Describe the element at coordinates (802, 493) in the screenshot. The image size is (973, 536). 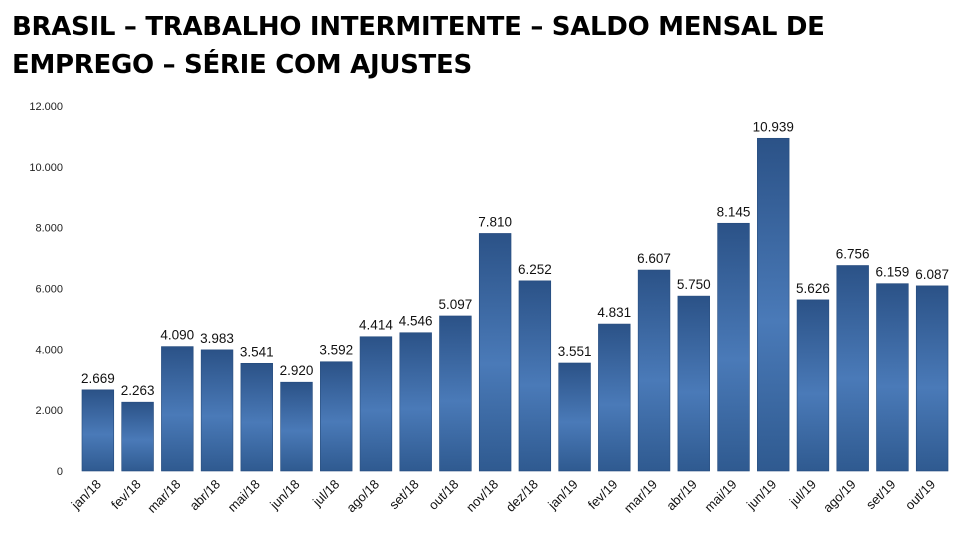
I see `x-tick-label: jul/19` at that location.